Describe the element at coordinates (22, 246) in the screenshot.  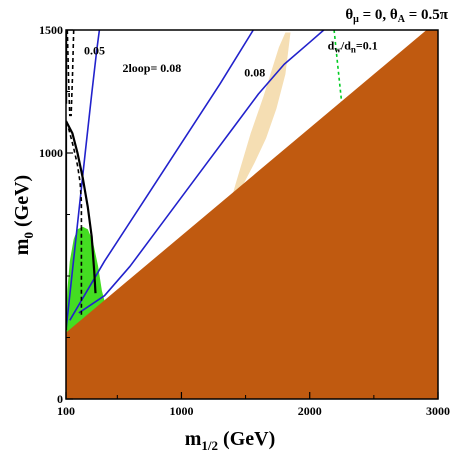
I see `y-axis-title-m: m` at that location.